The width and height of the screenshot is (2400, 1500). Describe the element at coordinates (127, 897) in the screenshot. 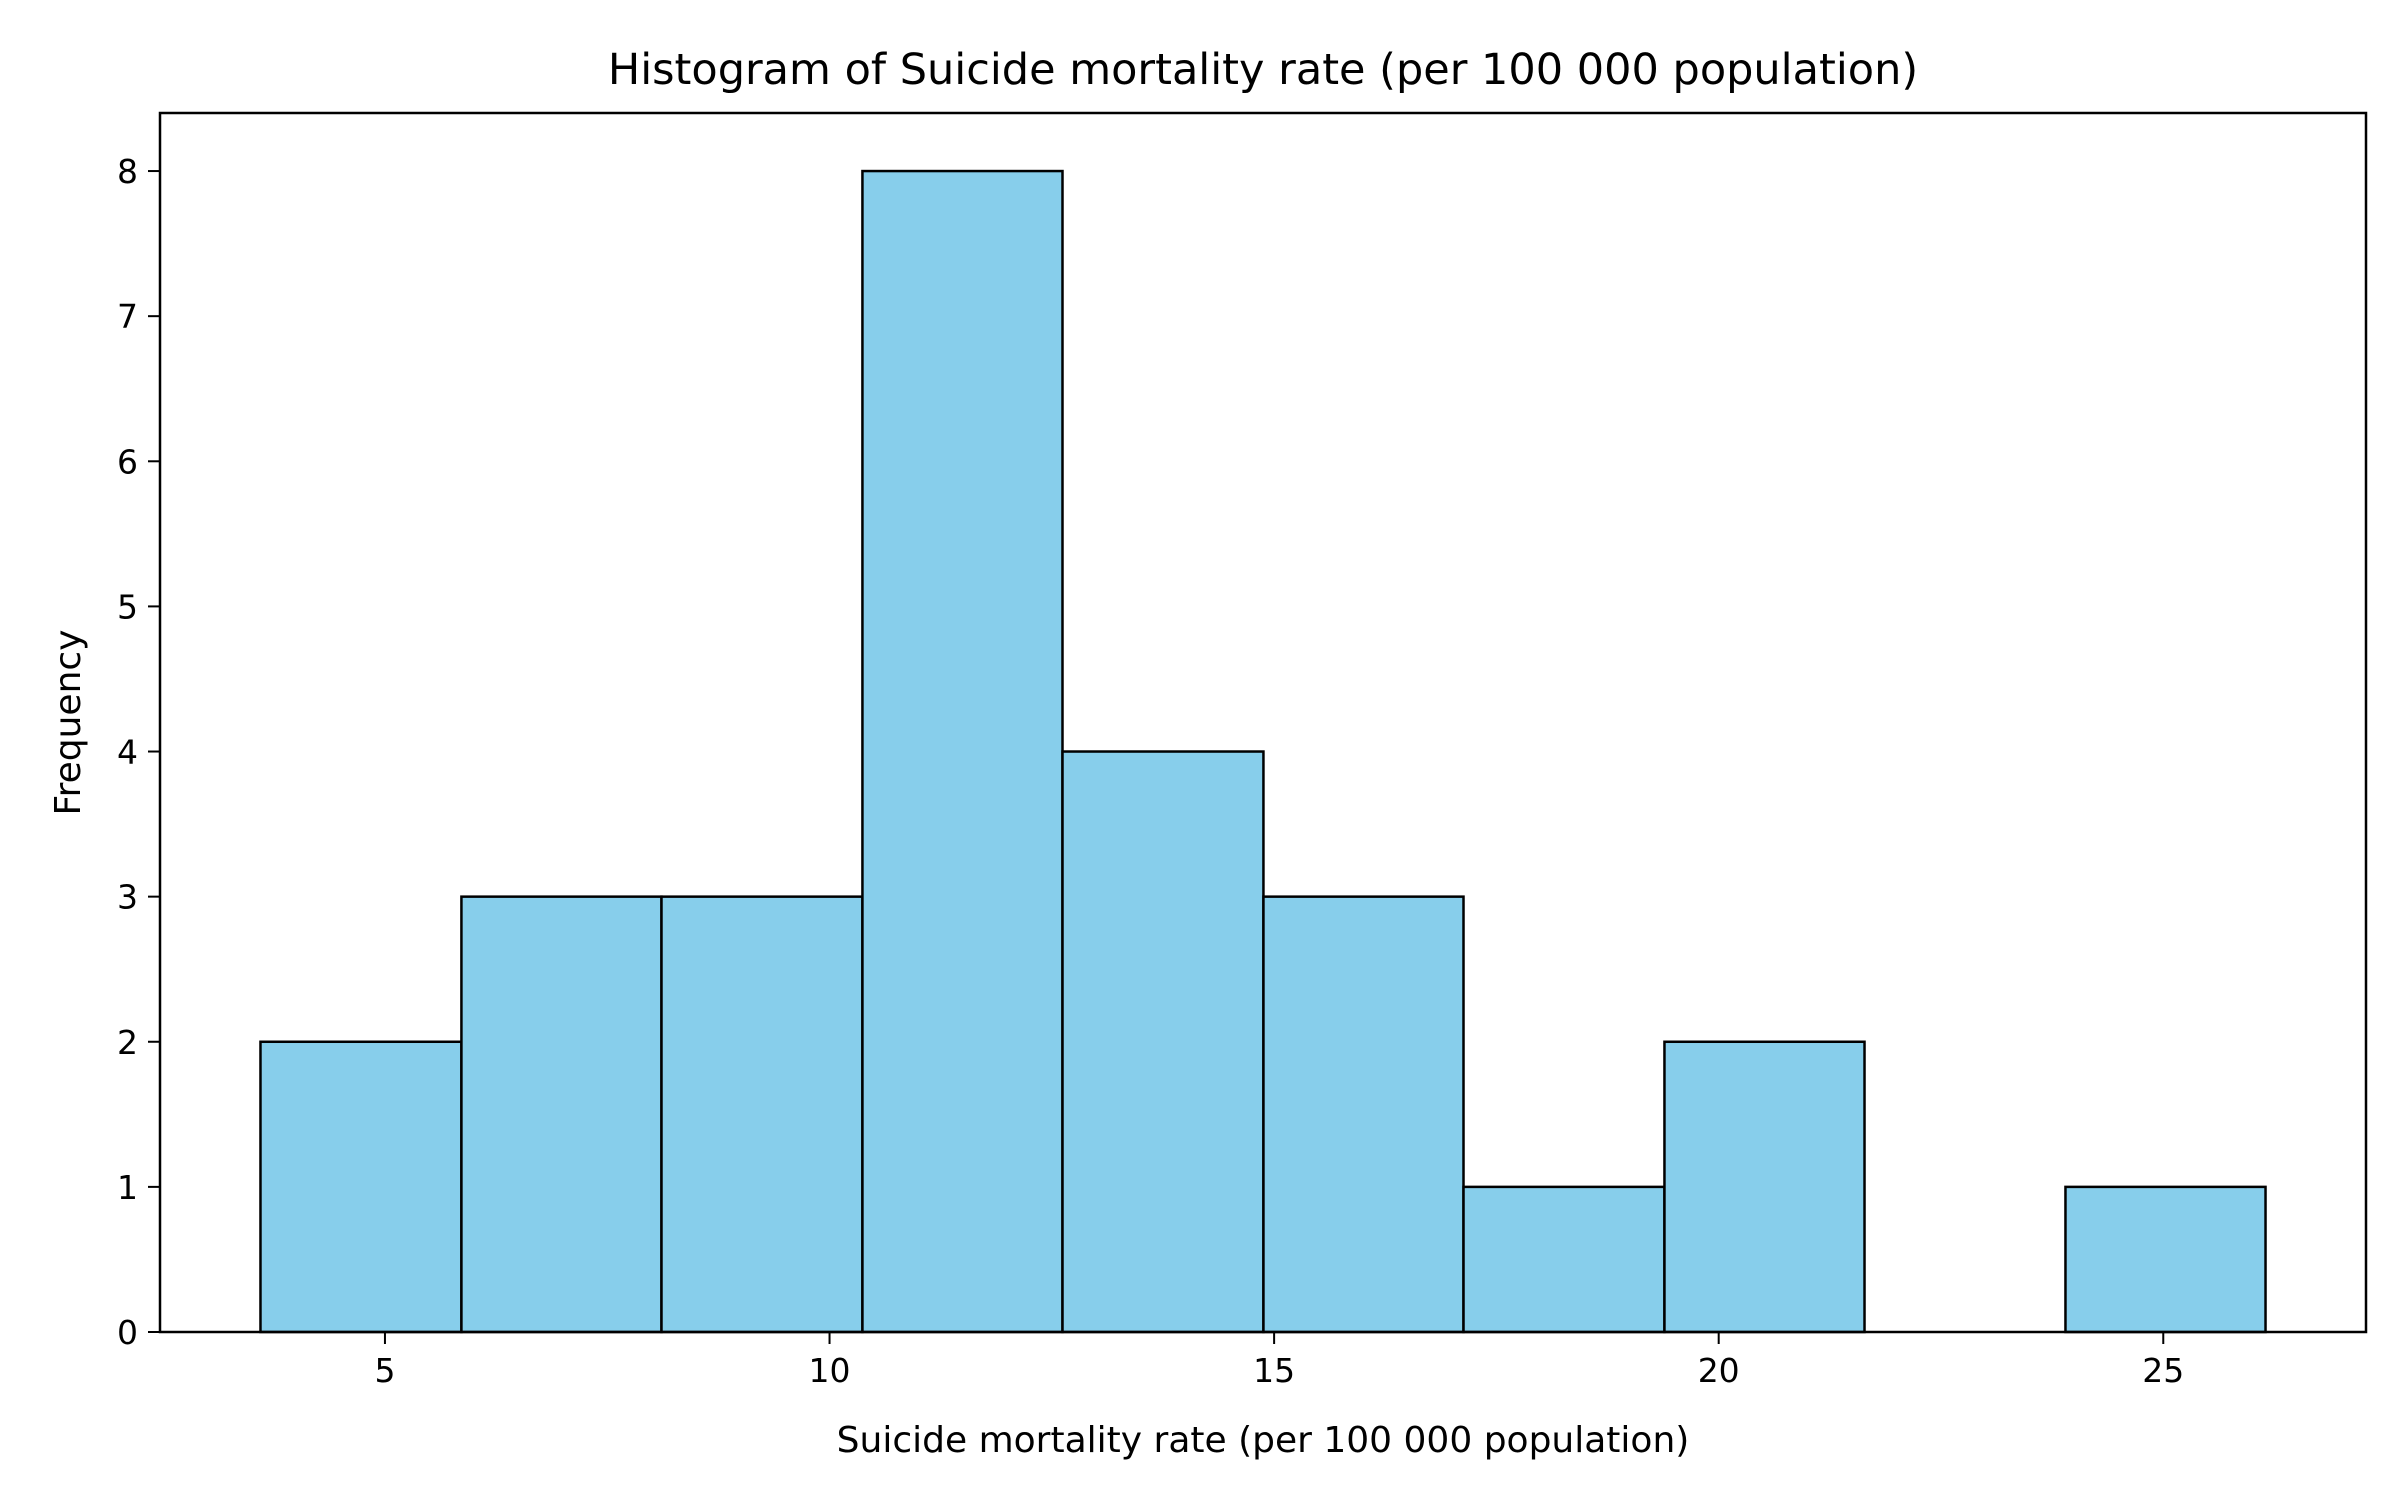

I see `y-tick-label: 3` at that location.